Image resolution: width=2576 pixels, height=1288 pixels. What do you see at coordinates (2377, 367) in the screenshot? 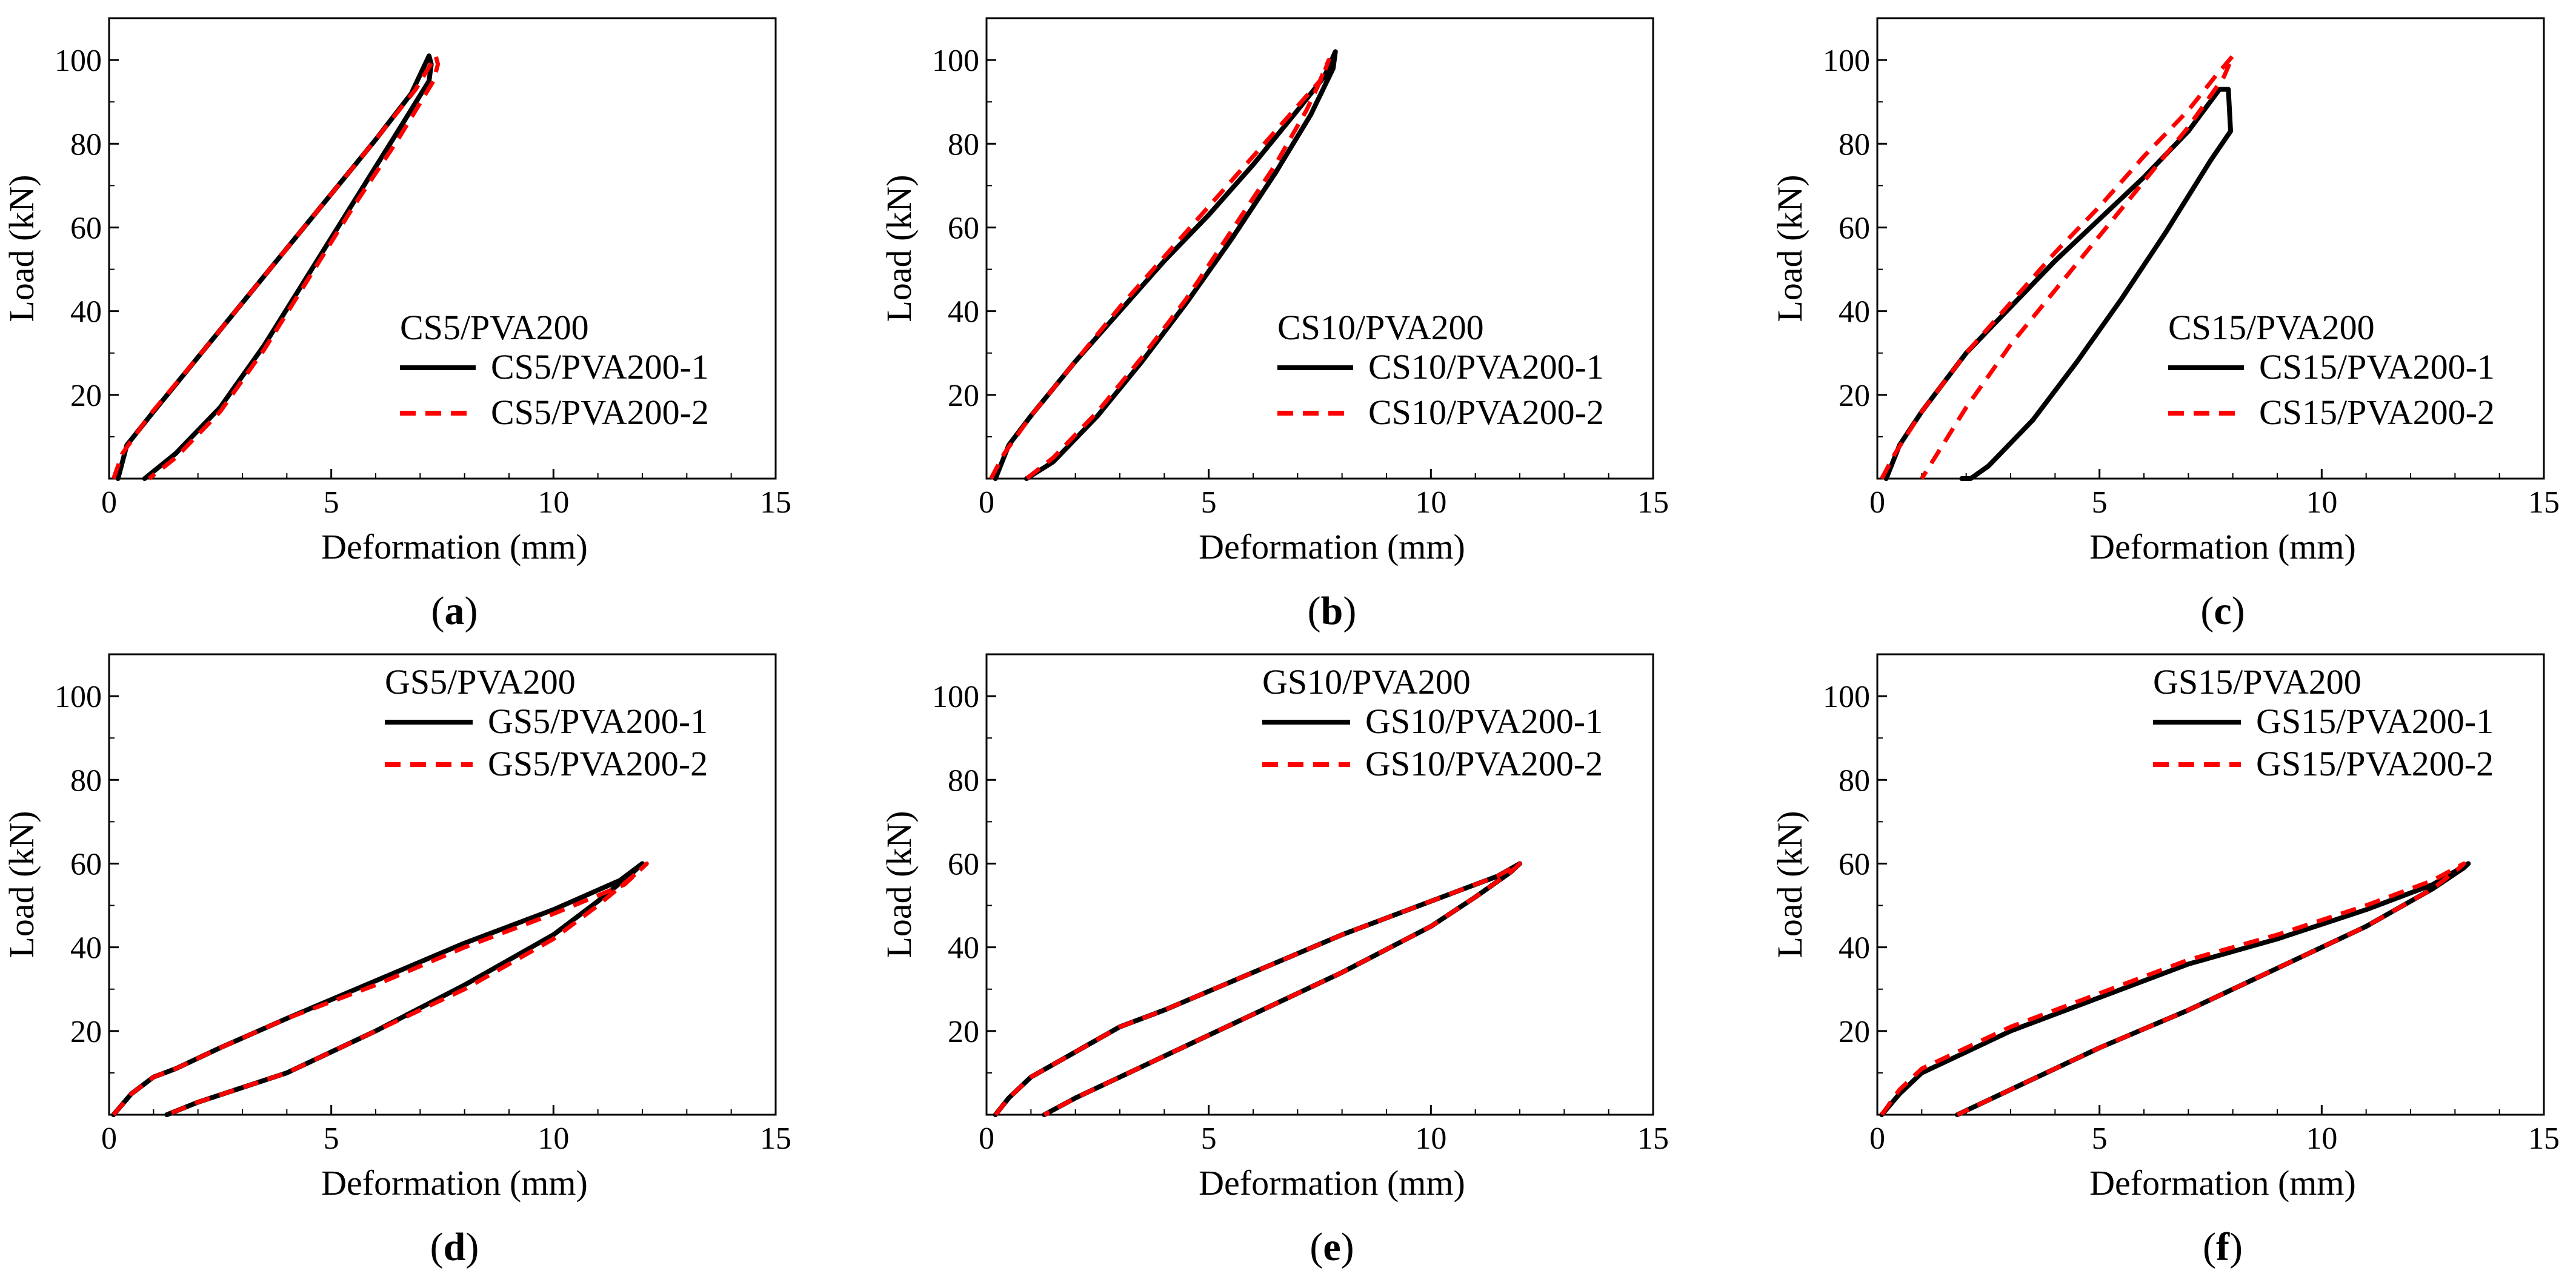
I see `legend-label-1: CS15/PVA200-1` at bounding box center [2377, 367].